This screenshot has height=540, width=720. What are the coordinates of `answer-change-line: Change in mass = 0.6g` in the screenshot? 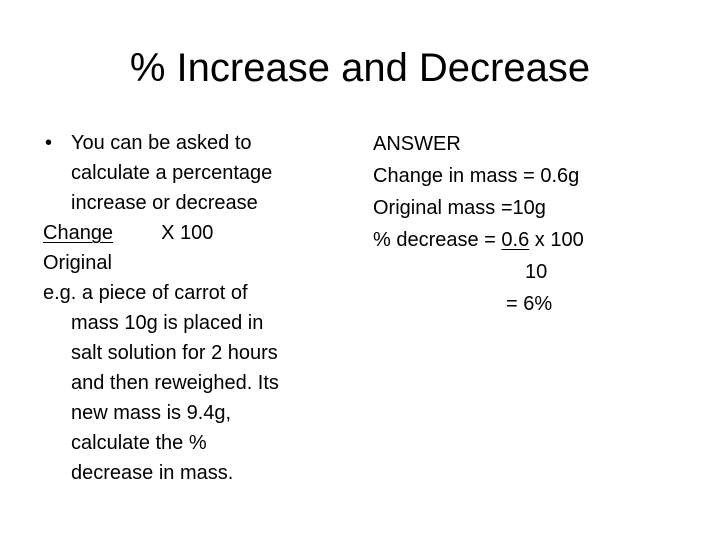 It's located at (476, 176).